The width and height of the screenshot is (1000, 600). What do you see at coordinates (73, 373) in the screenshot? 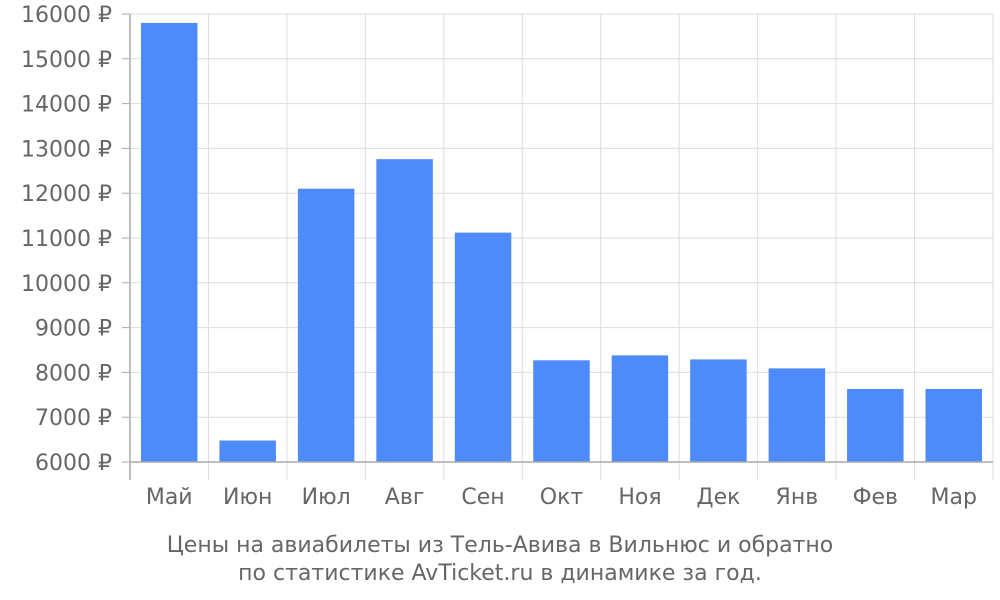
I see `y-tick-label: 8000 ₽` at bounding box center [73, 373].